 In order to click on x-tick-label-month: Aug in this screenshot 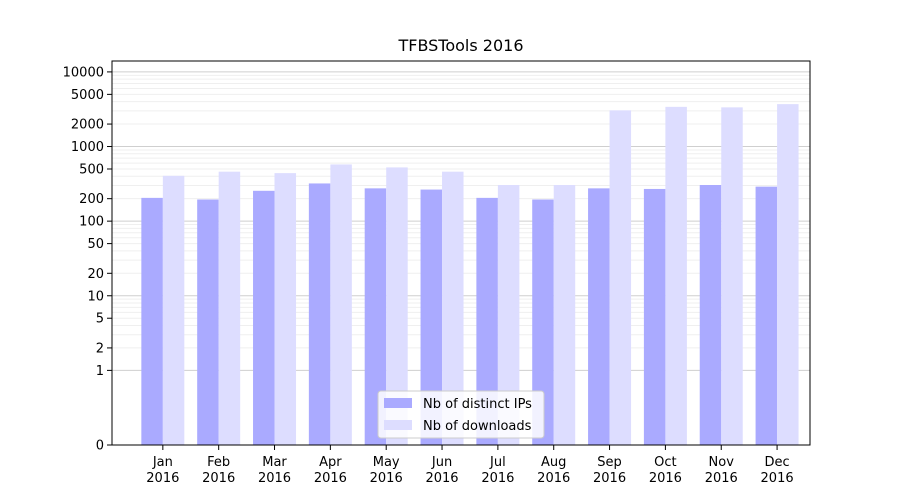, I will do `click(553, 462)`.